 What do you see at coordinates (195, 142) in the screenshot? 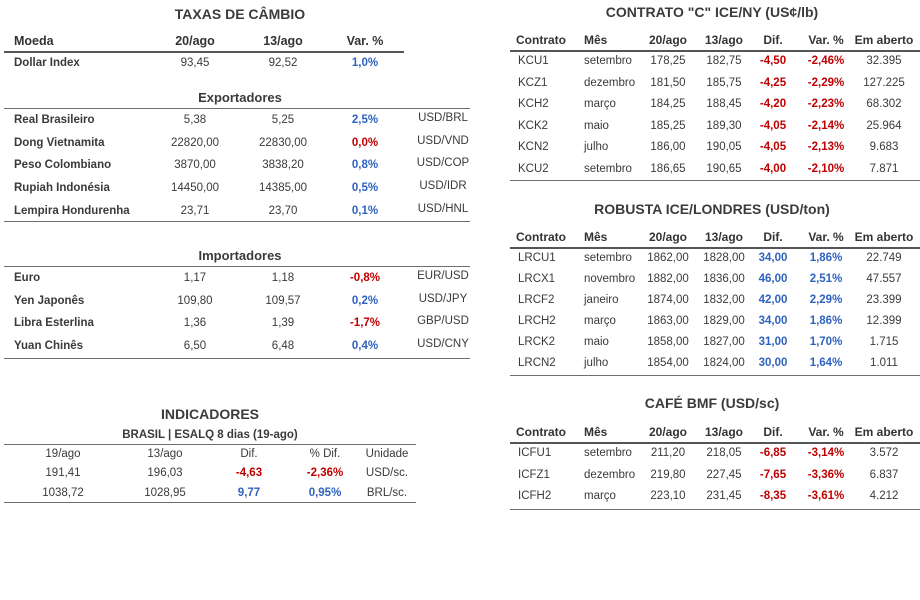
I see `currency-d1: 22820,00` at bounding box center [195, 142].